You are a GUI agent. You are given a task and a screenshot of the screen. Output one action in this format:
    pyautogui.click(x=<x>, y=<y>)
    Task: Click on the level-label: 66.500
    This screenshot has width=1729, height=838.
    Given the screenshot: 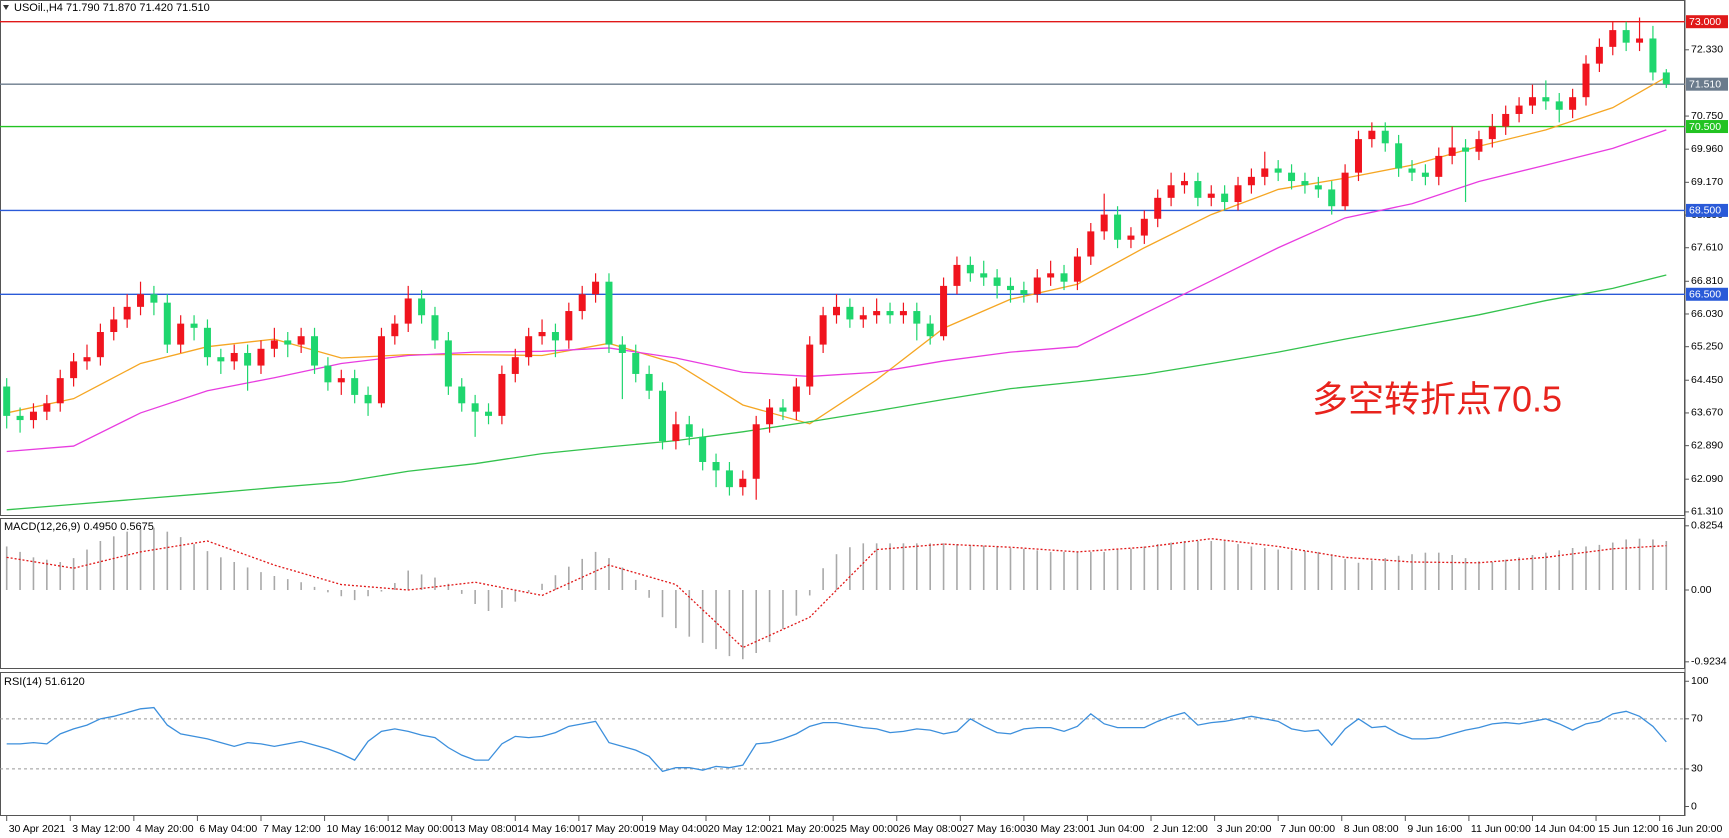 What is the action you would take?
    pyautogui.click(x=1705, y=295)
    